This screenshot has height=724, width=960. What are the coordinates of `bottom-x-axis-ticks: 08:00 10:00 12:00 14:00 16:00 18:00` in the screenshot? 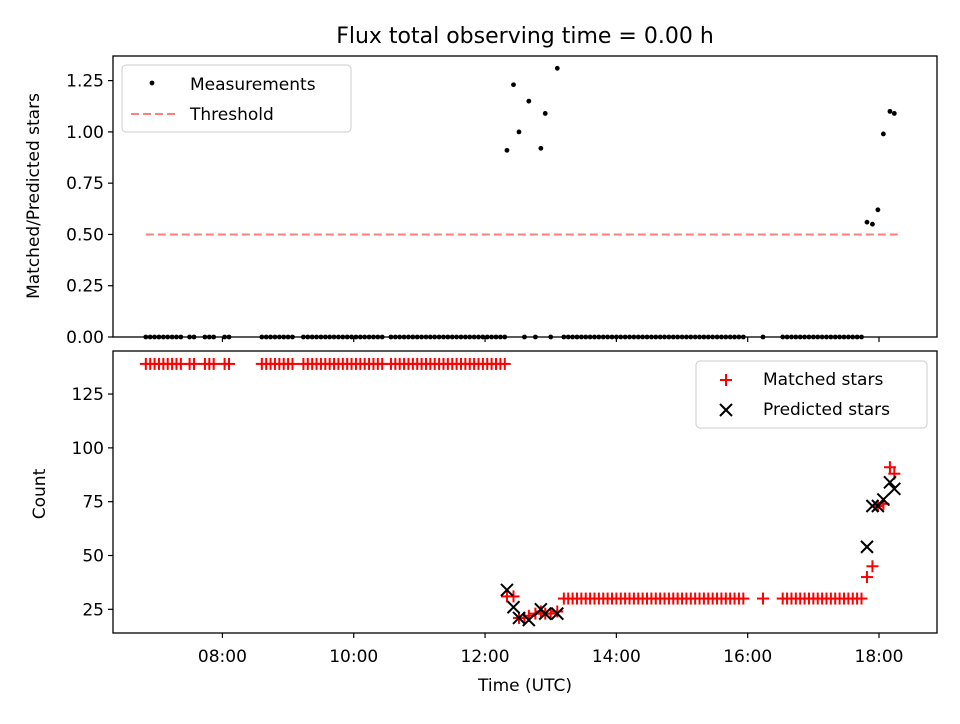 It's located at (551, 650).